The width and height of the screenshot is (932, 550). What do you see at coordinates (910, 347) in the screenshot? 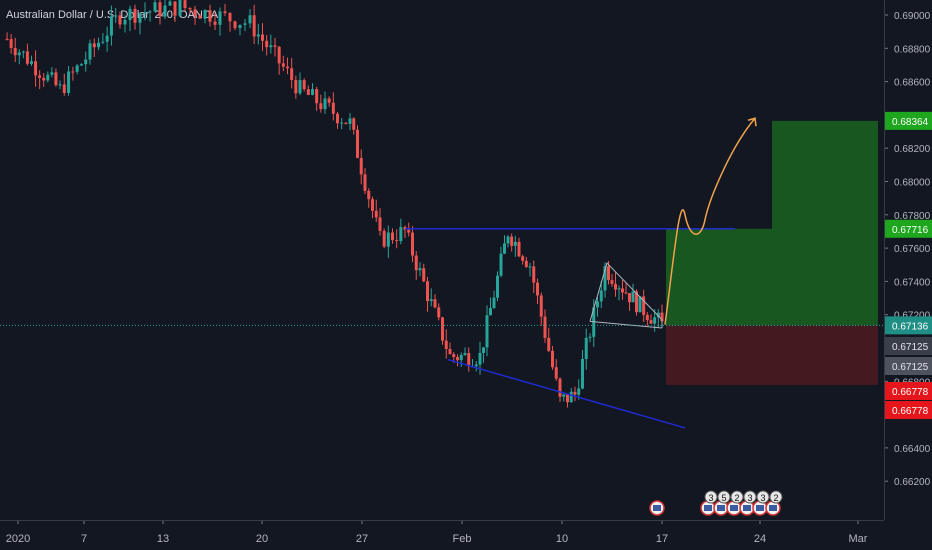
I see `price-label-text: 0.67125` at bounding box center [910, 347].